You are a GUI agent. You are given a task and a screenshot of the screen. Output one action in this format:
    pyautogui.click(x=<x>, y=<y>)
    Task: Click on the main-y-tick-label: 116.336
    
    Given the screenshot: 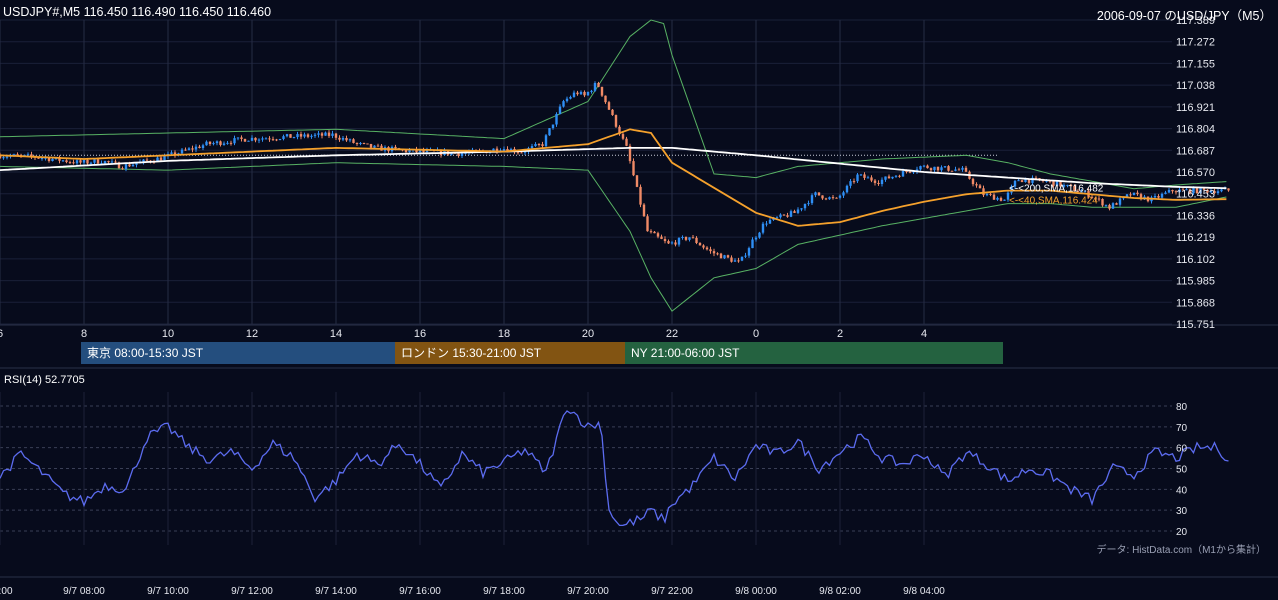 What is the action you would take?
    pyautogui.click(x=1195, y=216)
    